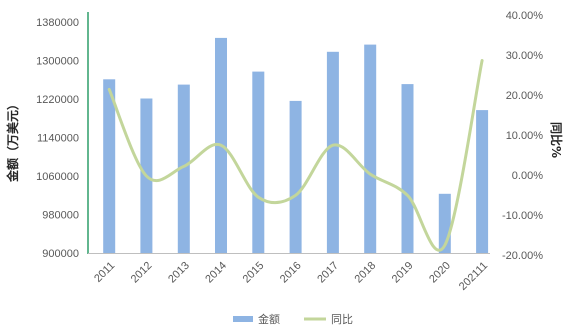 Image resolution: width=563 pixels, height=329 pixels. Describe the element at coordinates (525, 96) in the screenshot. I see `right-tick-label: 20.00%` at that location.